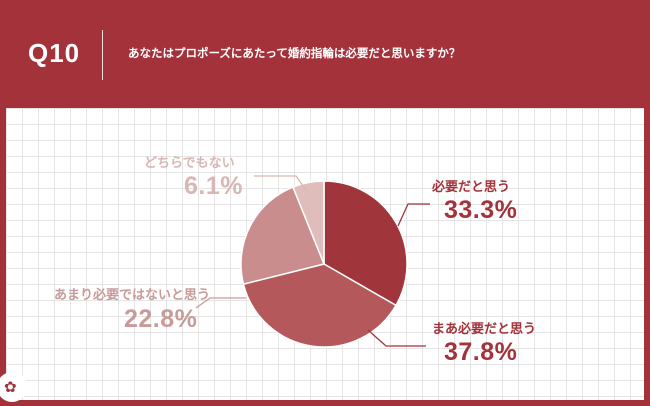 The width and height of the screenshot is (650, 406). I want to click on leader-hitsuyou, so click(413, 215).